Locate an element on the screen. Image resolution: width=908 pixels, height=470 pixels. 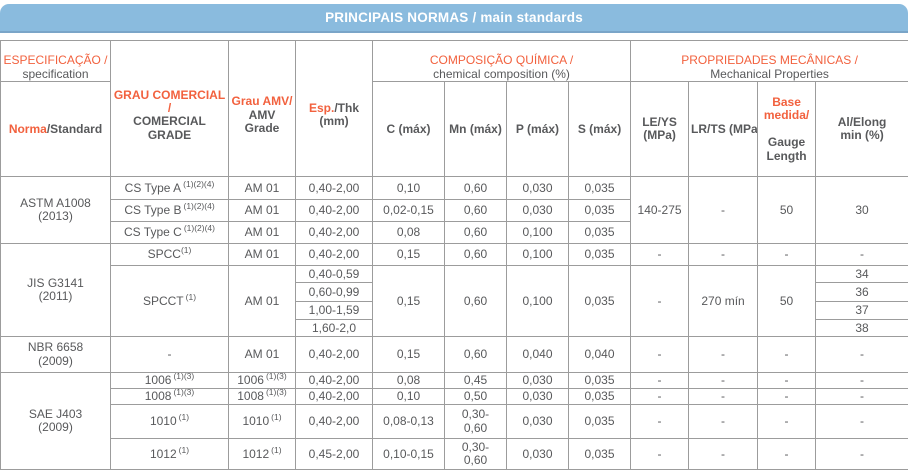
header-mechanical-pt: PROPRIEDADES MECÂNICAS / is located at coordinates (769, 60).